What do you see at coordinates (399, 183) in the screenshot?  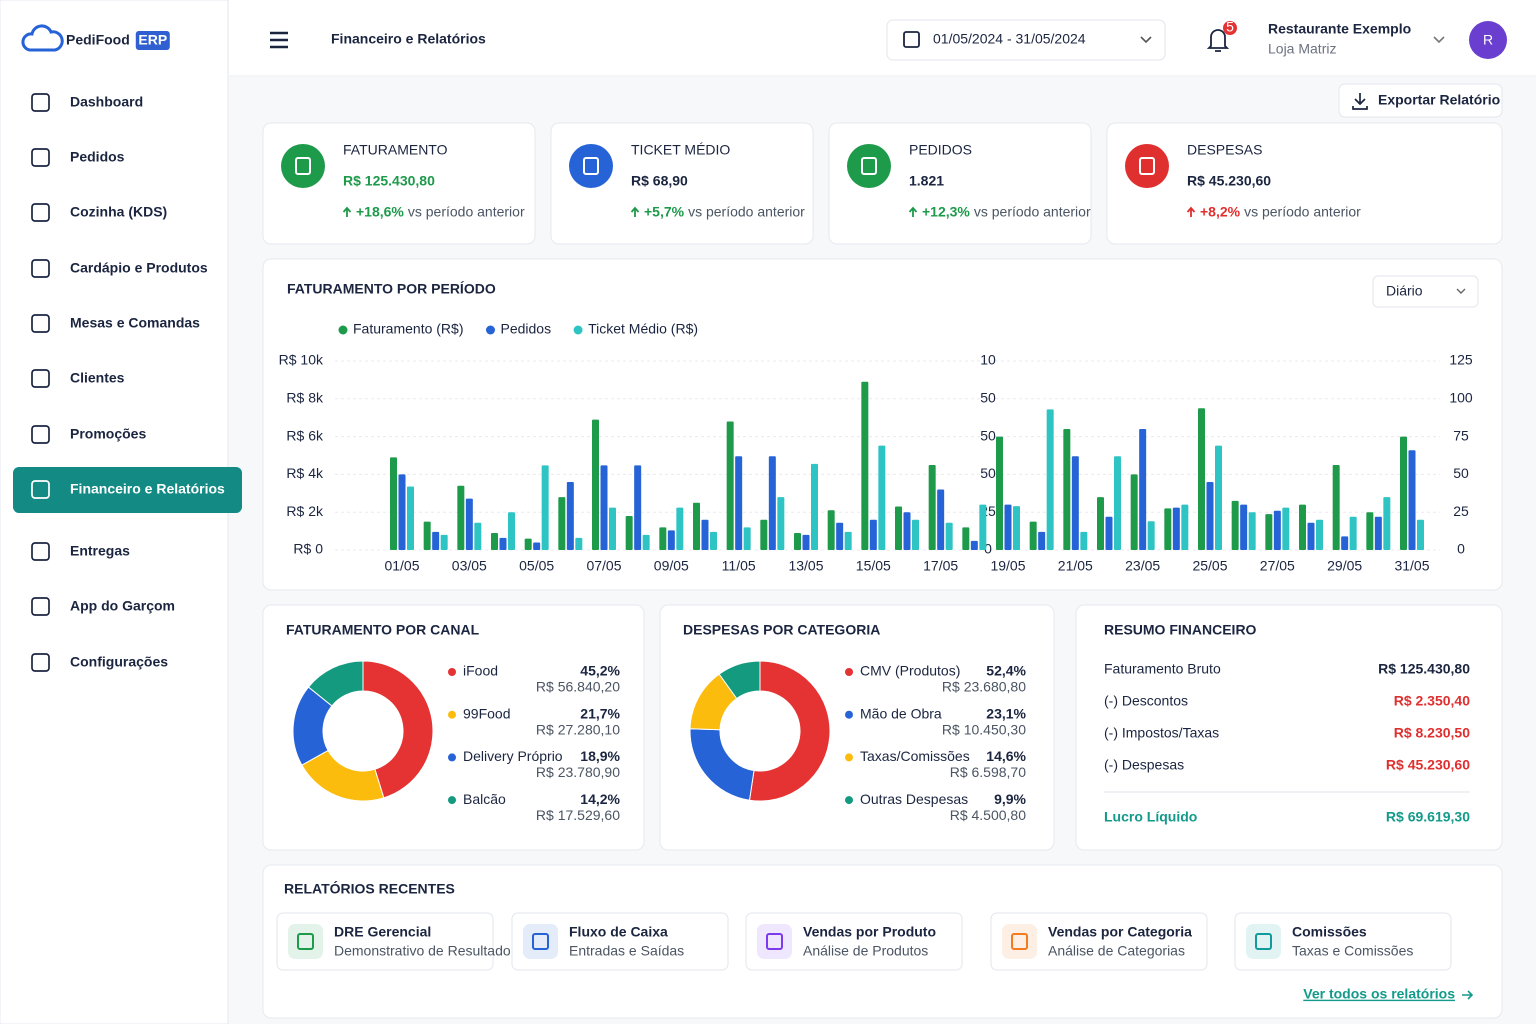 I see `kpi-card` at bounding box center [399, 183].